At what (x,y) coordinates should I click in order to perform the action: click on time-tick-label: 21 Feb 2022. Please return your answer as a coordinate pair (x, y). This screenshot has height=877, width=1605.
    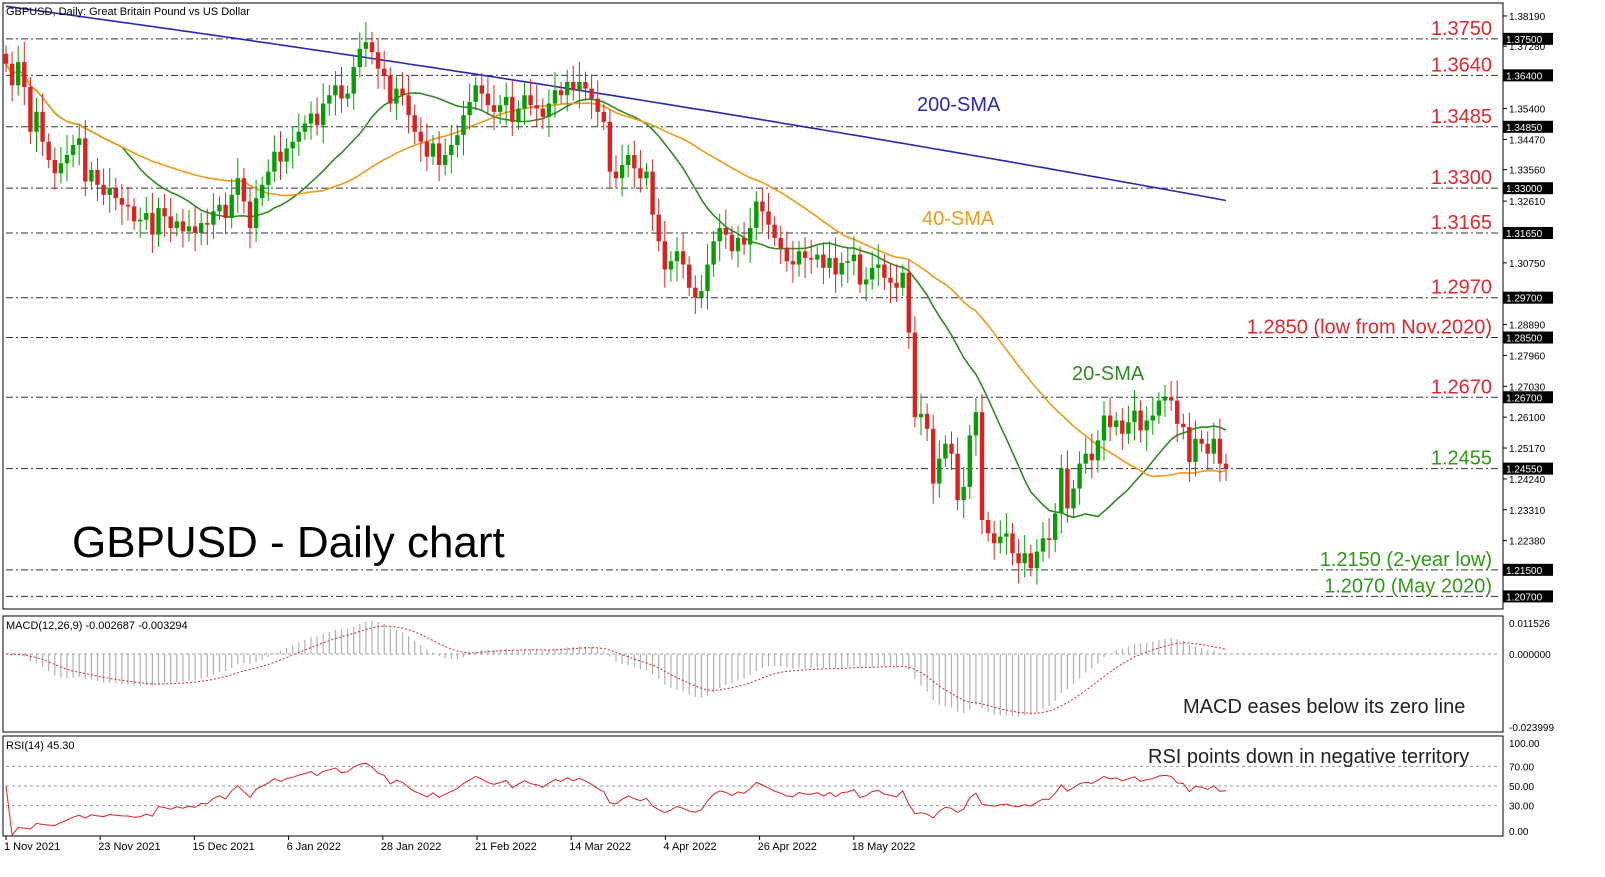
    Looking at the image, I should click on (506, 847).